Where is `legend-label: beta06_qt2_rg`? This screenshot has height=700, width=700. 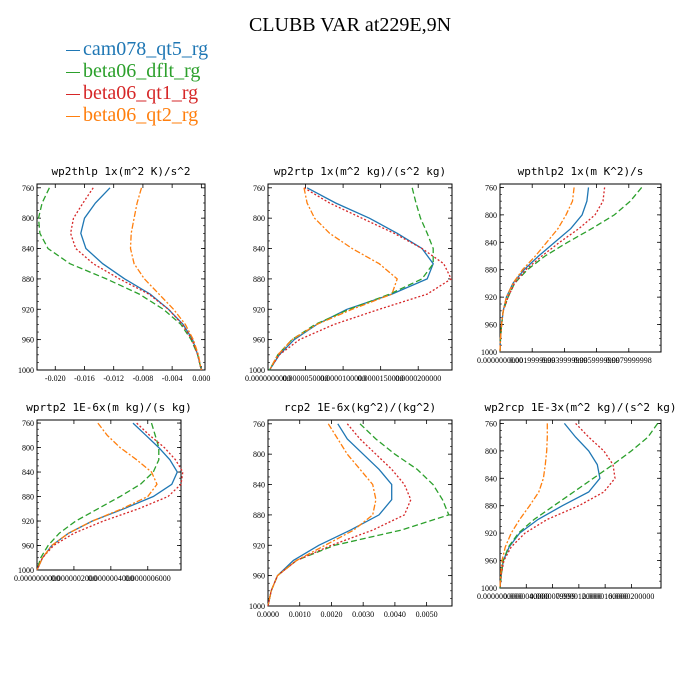 legend-label: beta06_qt2_rg is located at coordinates (141, 115).